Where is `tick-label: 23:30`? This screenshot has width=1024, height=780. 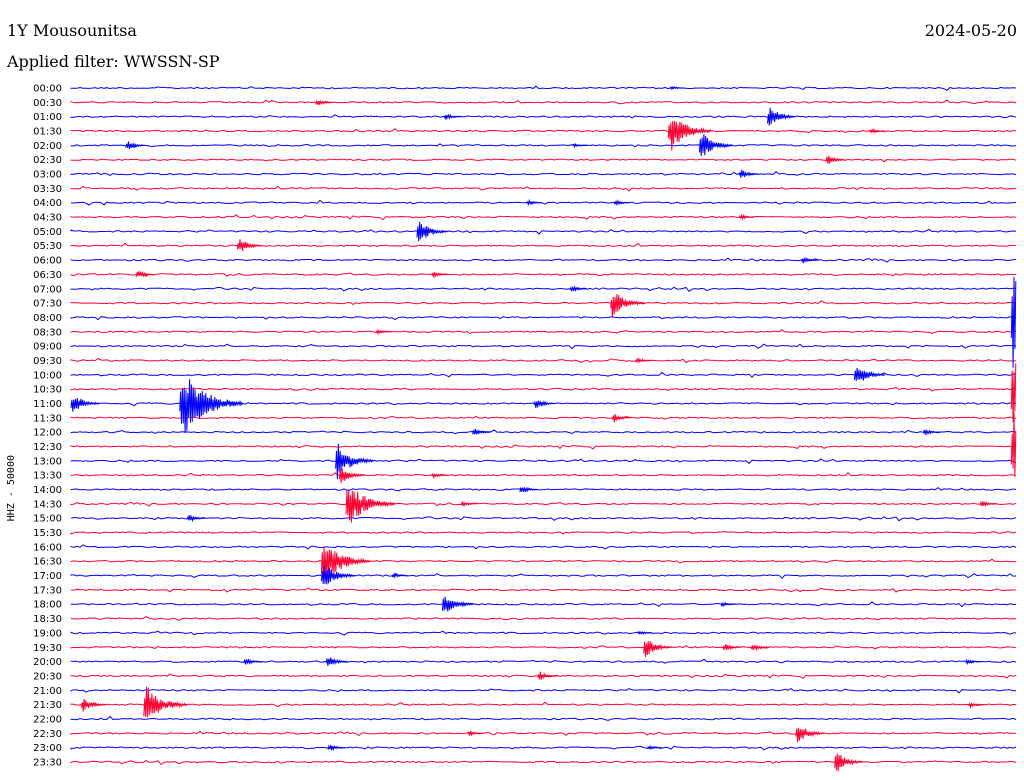 tick-label: 23:30 is located at coordinates (47, 762).